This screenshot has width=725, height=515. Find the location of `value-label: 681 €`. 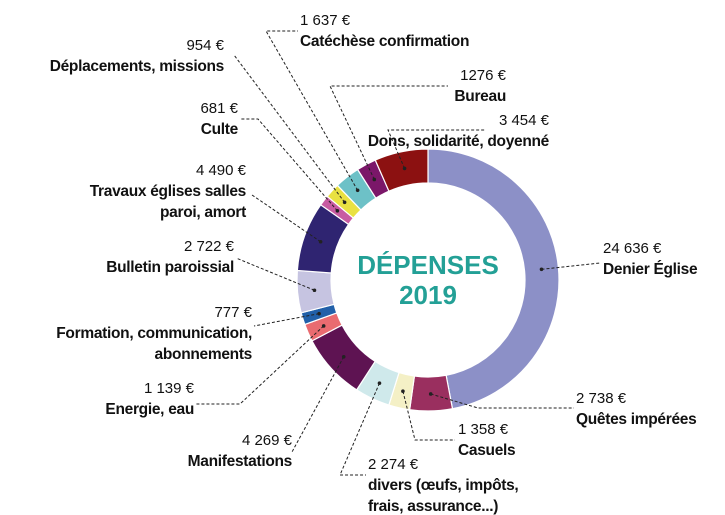

value-label: 681 € is located at coordinates (219, 108).